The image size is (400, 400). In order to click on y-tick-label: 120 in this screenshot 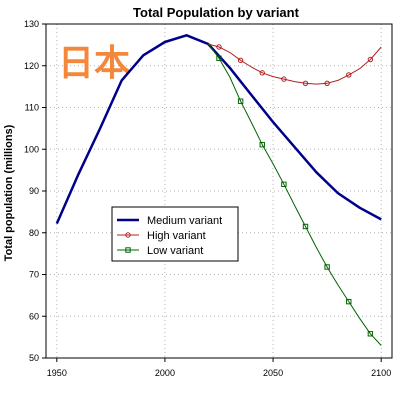, I will do `click(31, 66)`.